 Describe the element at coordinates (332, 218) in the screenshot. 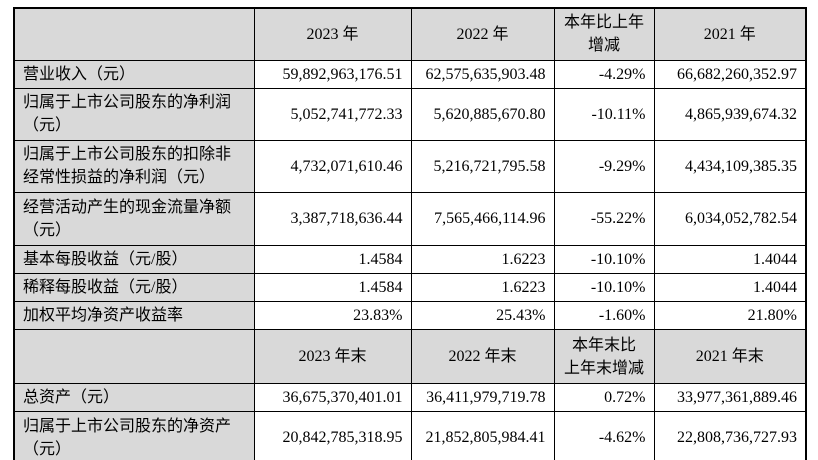

I see `value-2023: 3,387,718,636.44` at that location.